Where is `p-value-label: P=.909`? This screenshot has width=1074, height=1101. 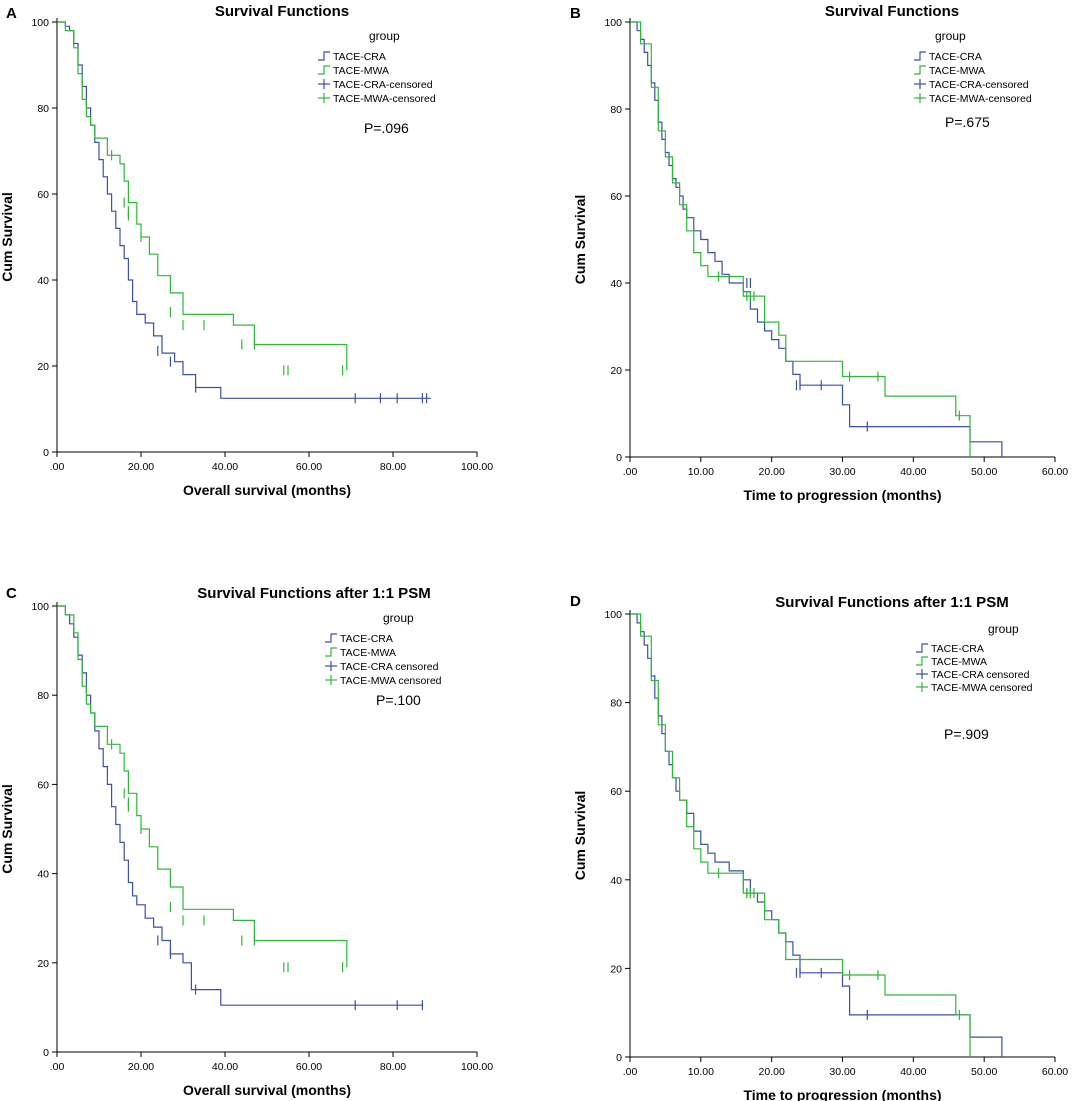 p-value-label: P=.909 is located at coordinates (966, 734).